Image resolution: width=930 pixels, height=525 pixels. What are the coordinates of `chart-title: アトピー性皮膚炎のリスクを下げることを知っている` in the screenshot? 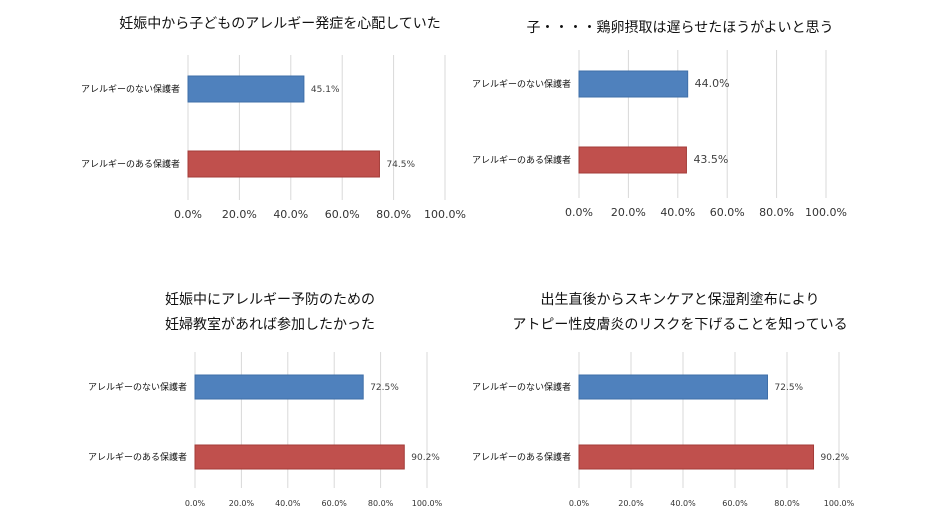 It's located at (680, 325).